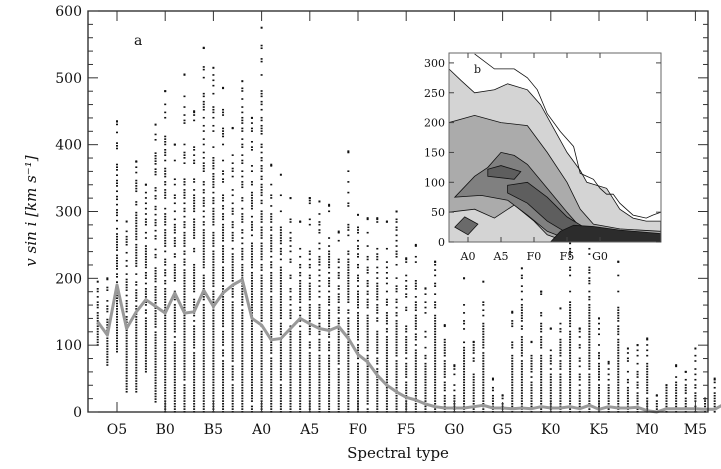 The height and width of the screenshot is (469, 721). What do you see at coordinates (68, 146) in the screenshot?
I see `y-tick-label: 400` at bounding box center [68, 146].